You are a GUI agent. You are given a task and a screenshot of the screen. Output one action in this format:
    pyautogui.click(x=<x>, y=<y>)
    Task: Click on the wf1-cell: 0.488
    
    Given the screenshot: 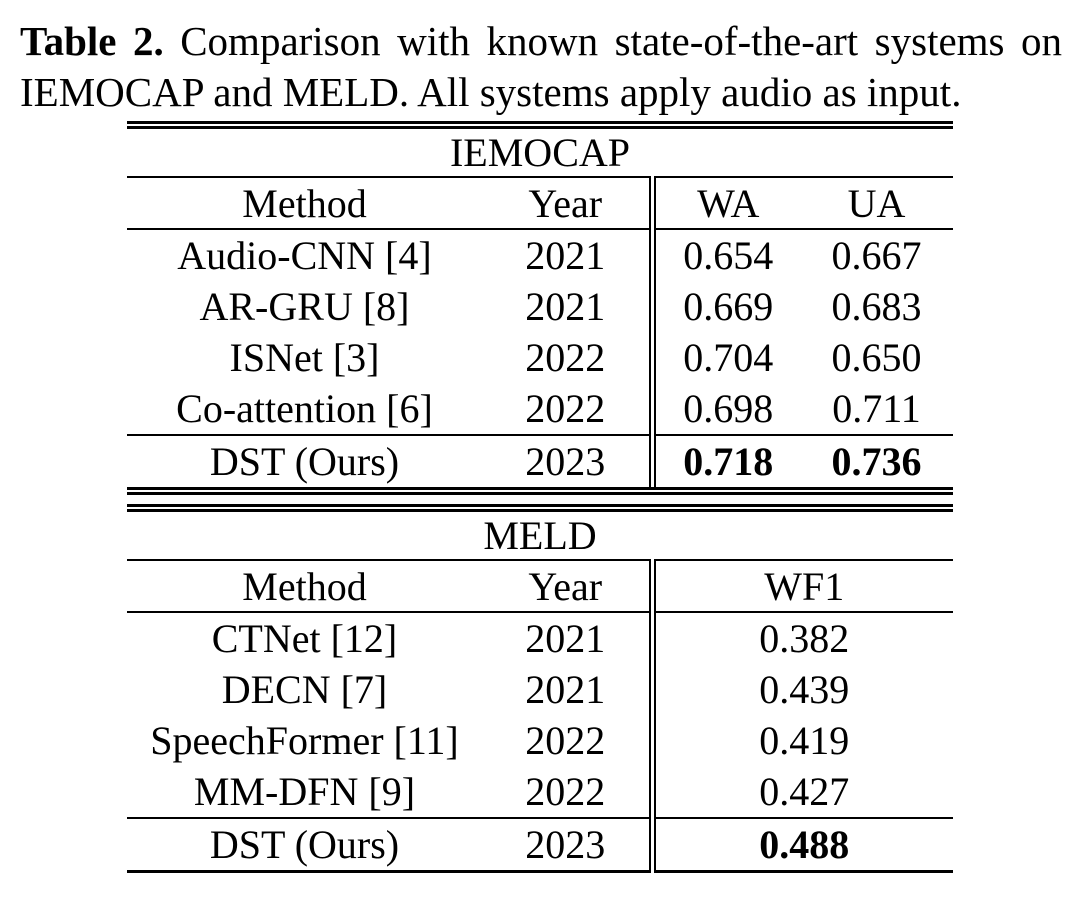 What is the action you would take?
    pyautogui.click(x=800, y=844)
    